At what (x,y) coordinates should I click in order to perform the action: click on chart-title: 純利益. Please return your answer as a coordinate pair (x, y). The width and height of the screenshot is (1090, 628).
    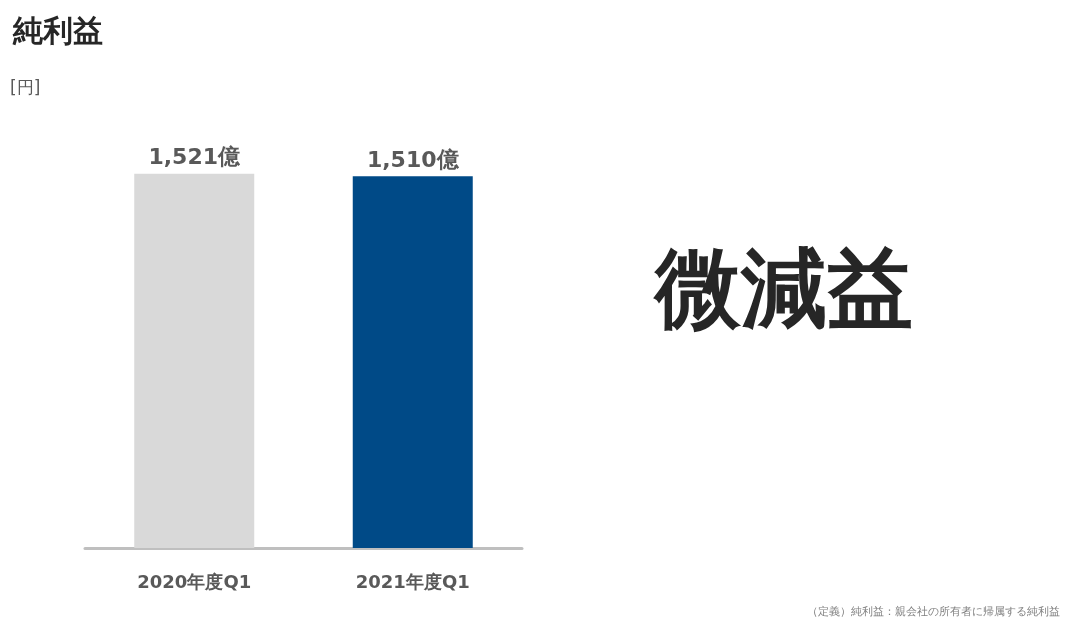
    Looking at the image, I should click on (57, 30).